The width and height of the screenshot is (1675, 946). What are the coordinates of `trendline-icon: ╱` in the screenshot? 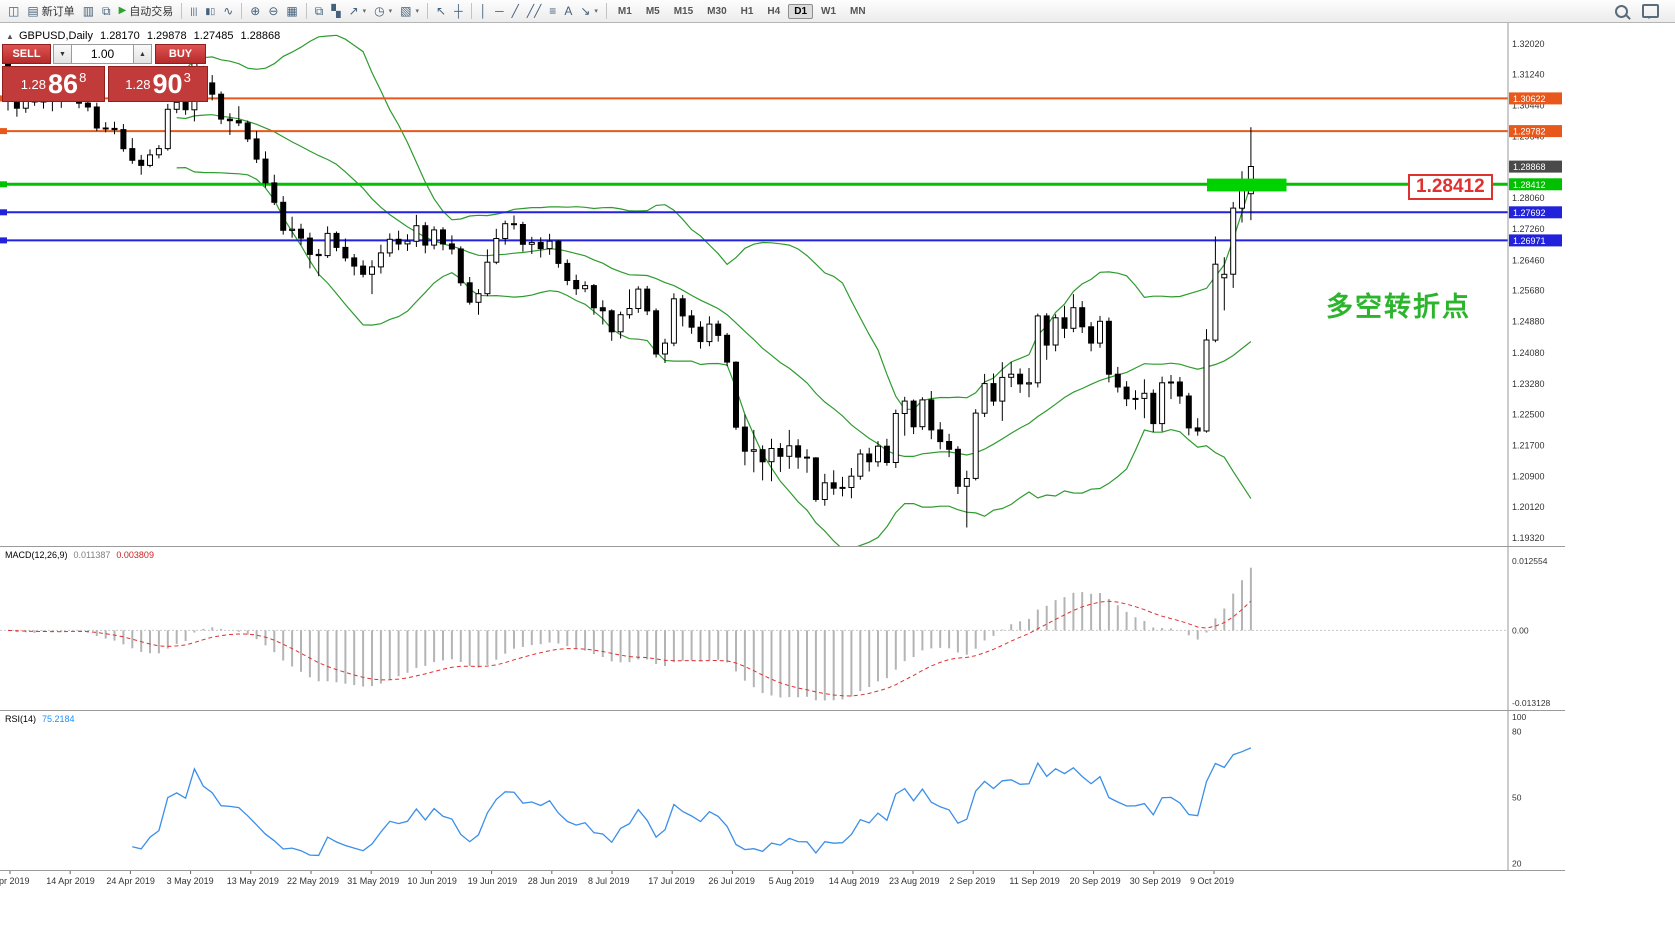 It's located at (515, 11).